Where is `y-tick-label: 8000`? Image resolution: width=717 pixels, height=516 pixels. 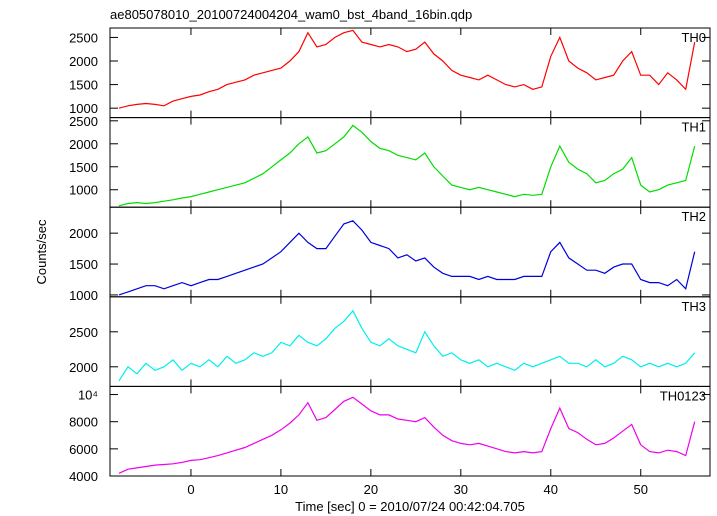 y-tick-label: 8000 is located at coordinates (83, 422).